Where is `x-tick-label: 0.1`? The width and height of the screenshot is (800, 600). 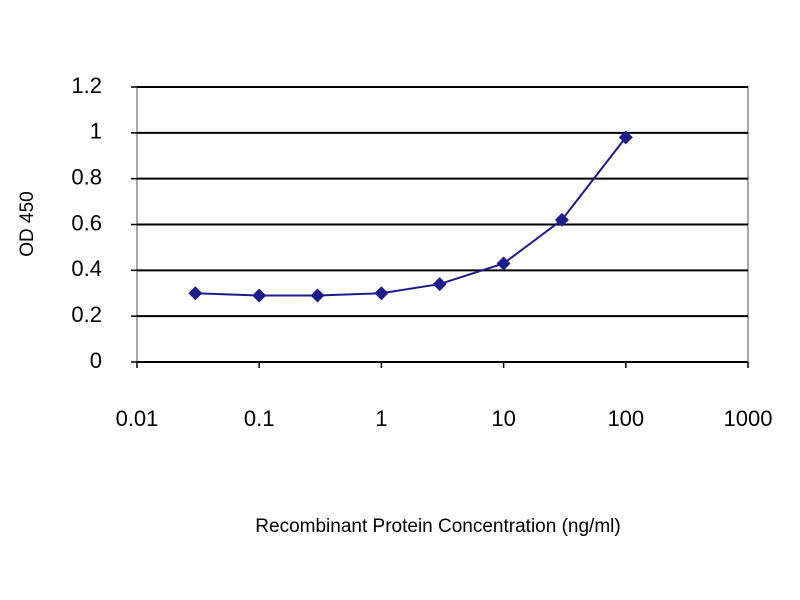
x-tick-label: 0.1 is located at coordinates (259, 418).